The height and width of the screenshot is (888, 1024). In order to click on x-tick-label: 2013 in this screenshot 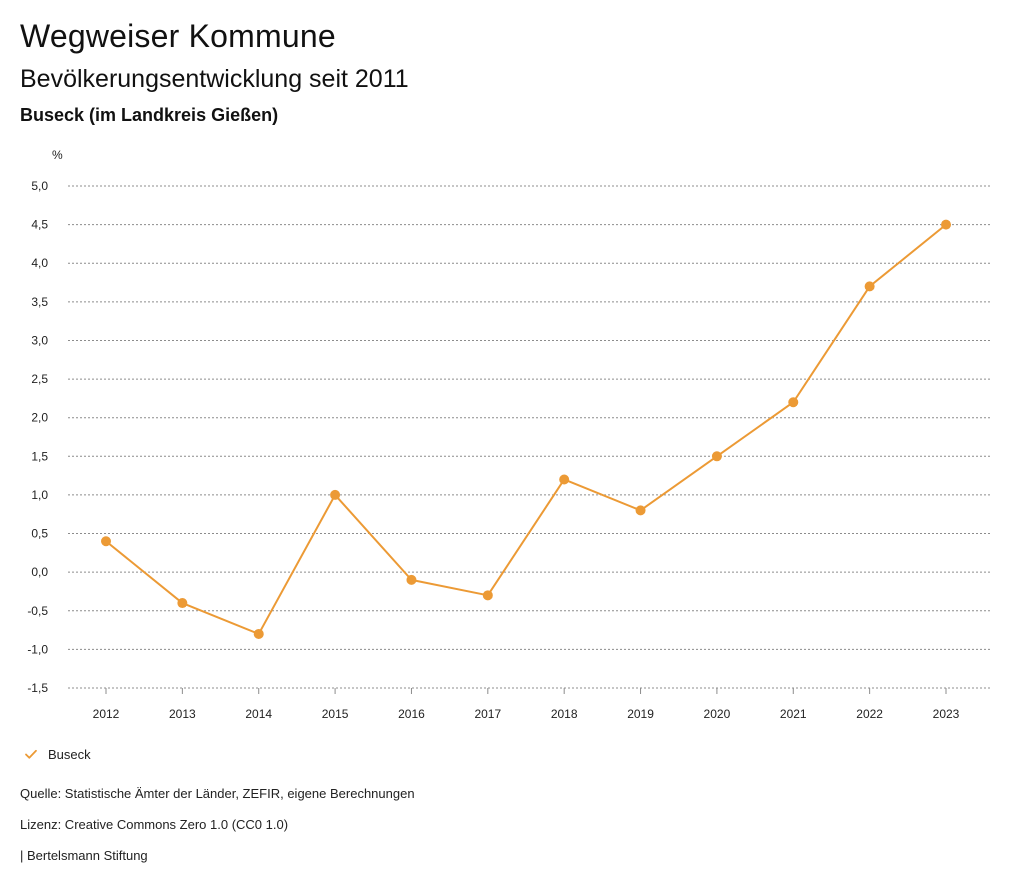, I will do `click(182, 714)`.